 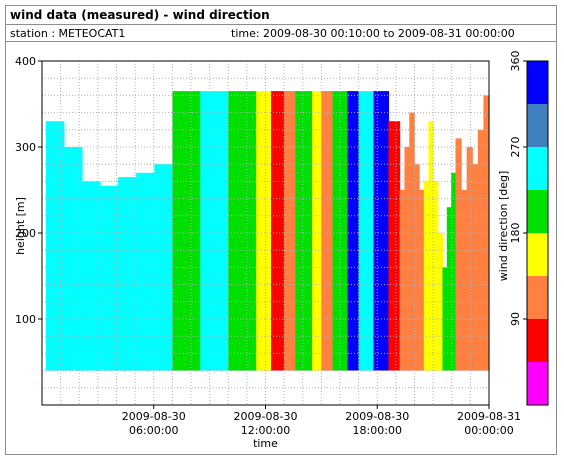 What do you see at coordinates (281, 15) in the screenshot?
I see `title-bar: wind data (measured) - wind direction` at bounding box center [281, 15].